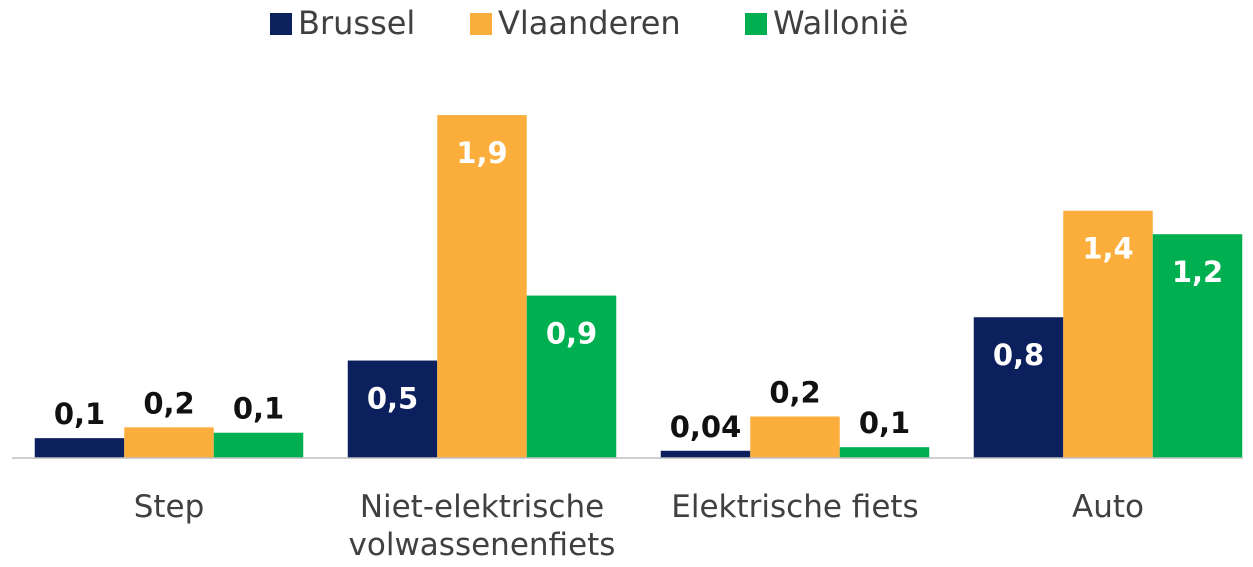 The height and width of the screenshot is (567, 1253). I want to click on data-label: 0,04, so click(706, 427).